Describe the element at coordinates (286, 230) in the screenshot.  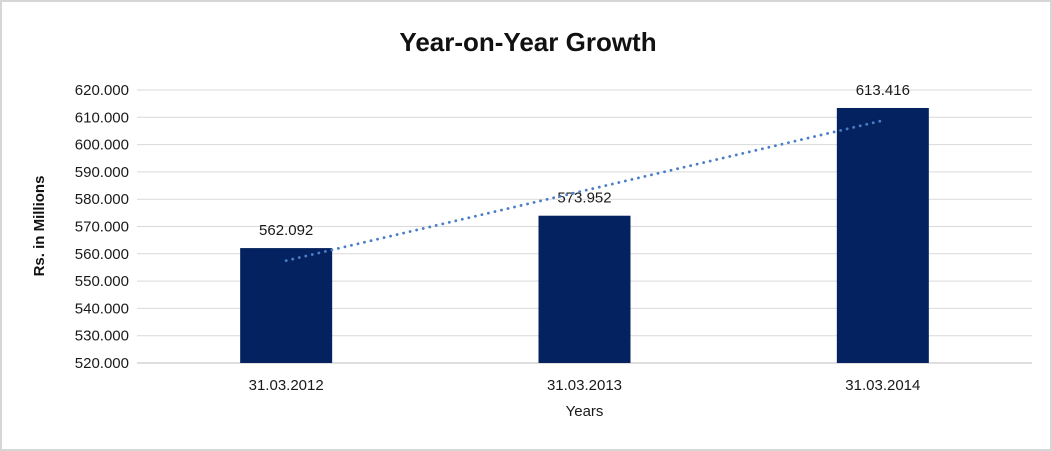
I see `data-label: 562.092` at that location.